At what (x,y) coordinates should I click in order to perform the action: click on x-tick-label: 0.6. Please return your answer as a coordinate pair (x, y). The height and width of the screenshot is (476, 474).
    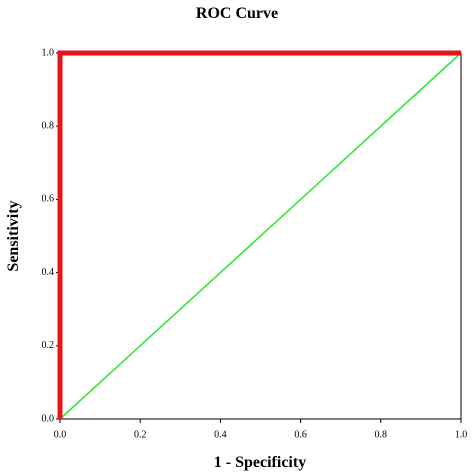
    Looking at the image, I should click on (300, 434).